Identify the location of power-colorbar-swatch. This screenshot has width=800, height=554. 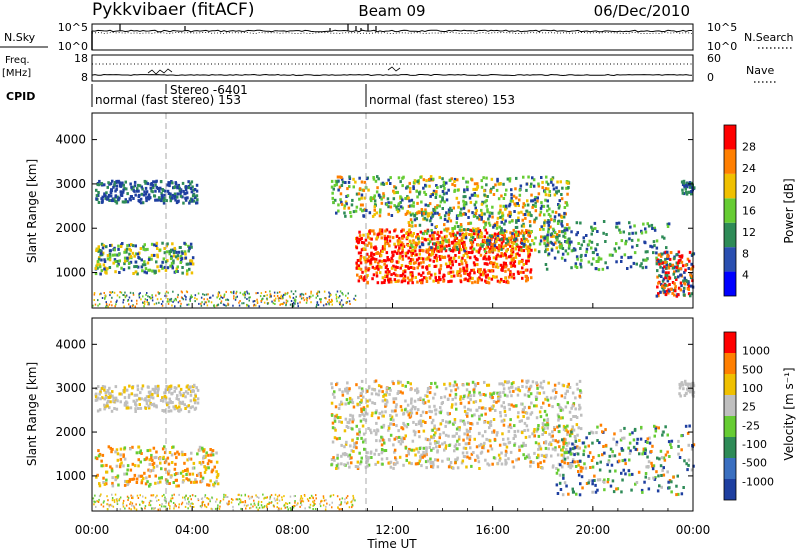
(730, 210).